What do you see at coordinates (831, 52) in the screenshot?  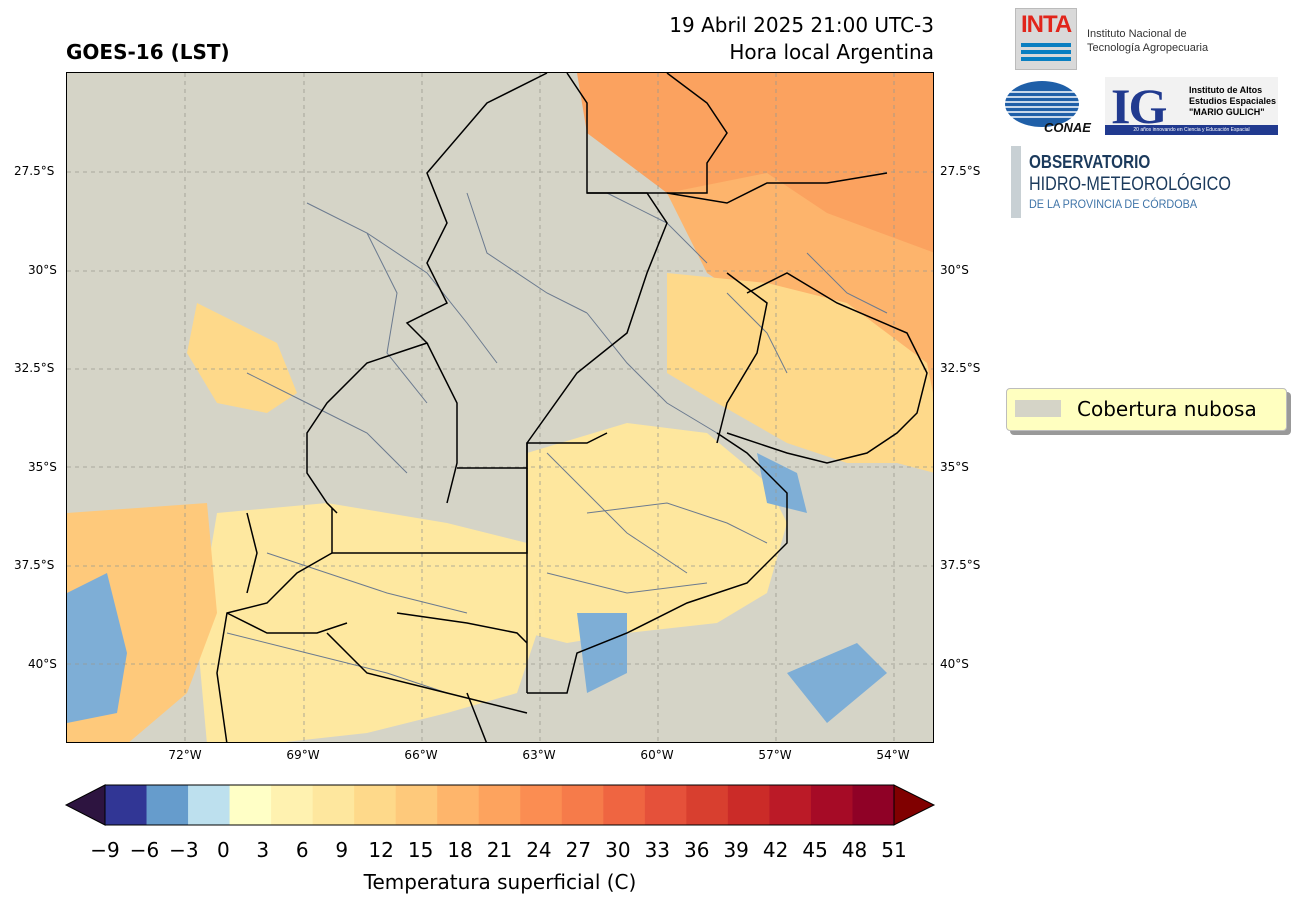 I see `timezone-line: Hora local Argentina` at bounding box center [831, 52].